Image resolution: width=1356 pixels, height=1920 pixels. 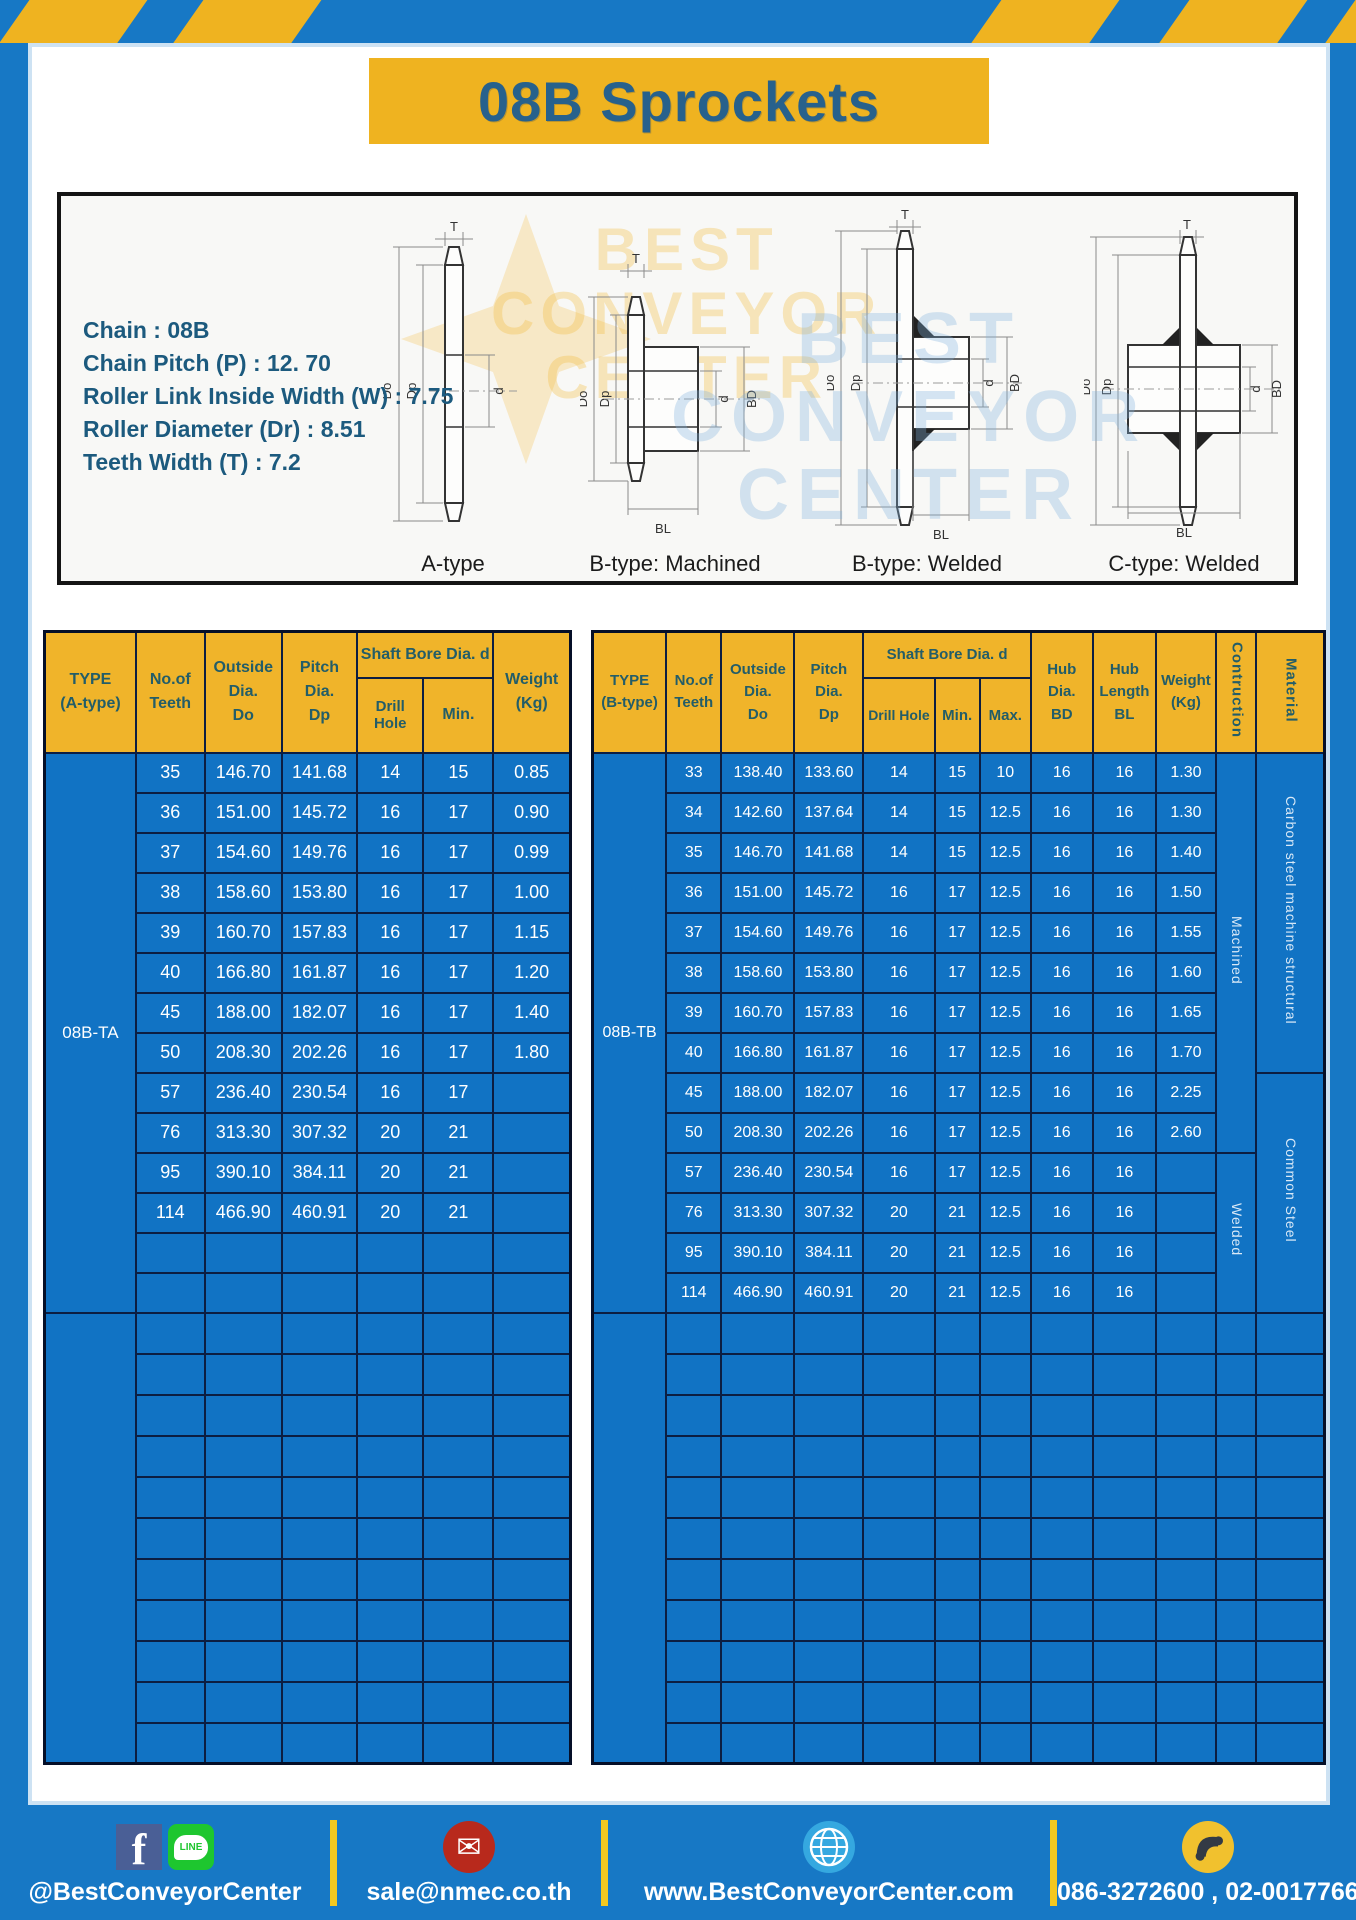 I want to click on table-cell: 188.00, so click(x=758, y=1092).